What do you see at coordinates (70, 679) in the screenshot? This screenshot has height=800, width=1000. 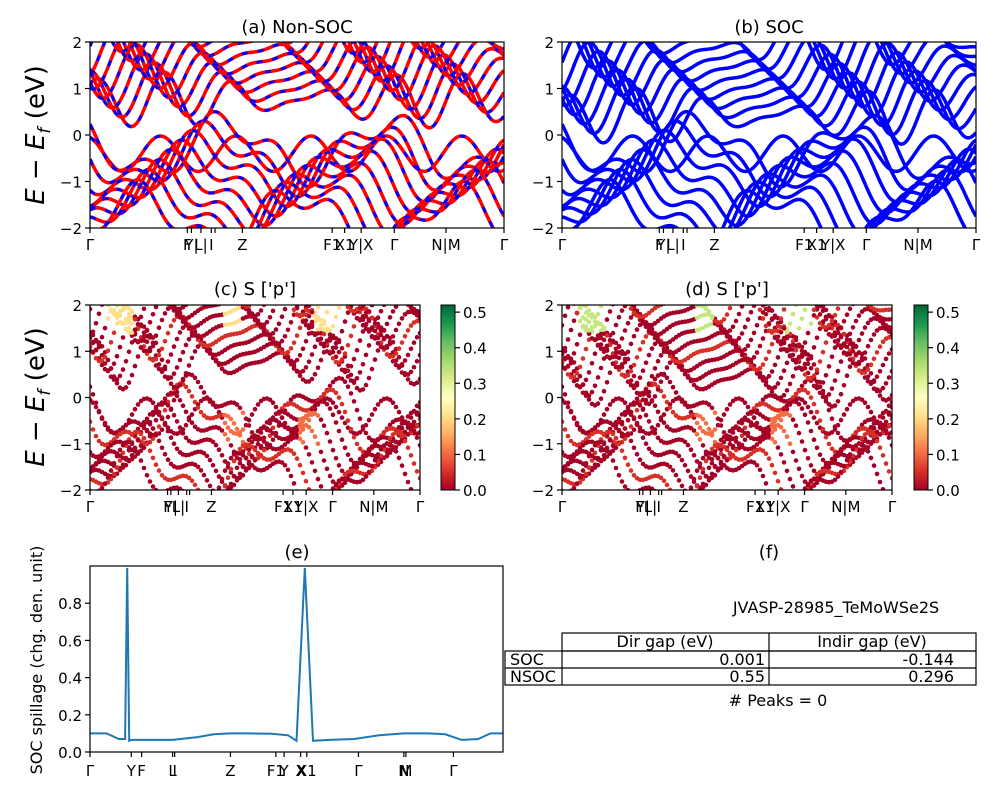 I see `y-tick-label: 0.4` at bounding box center [70, 679].